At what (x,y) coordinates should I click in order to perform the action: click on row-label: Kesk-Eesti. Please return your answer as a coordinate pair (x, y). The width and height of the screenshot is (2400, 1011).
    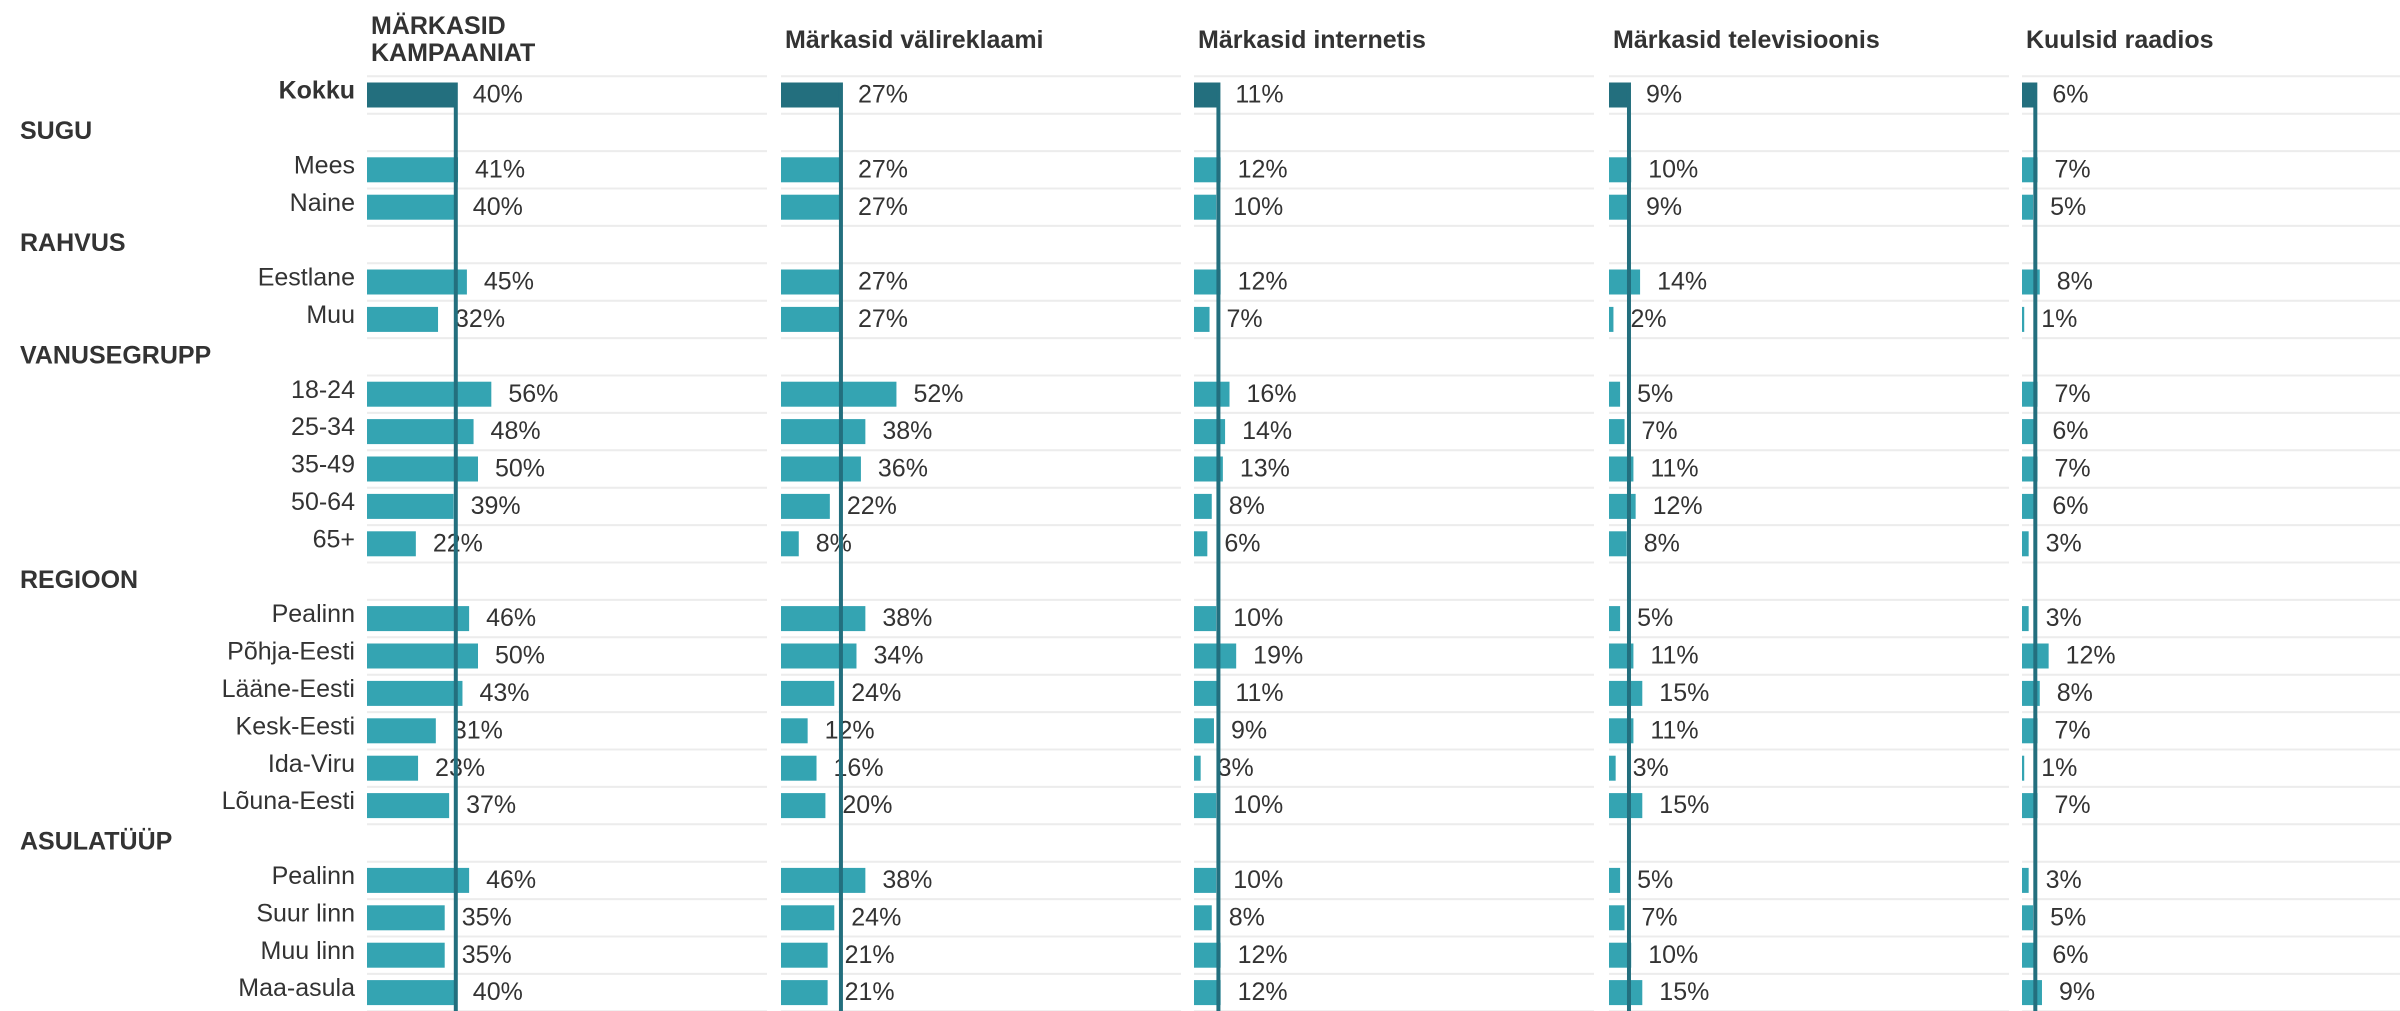
    Looking at the image, I should click on (295, 726).